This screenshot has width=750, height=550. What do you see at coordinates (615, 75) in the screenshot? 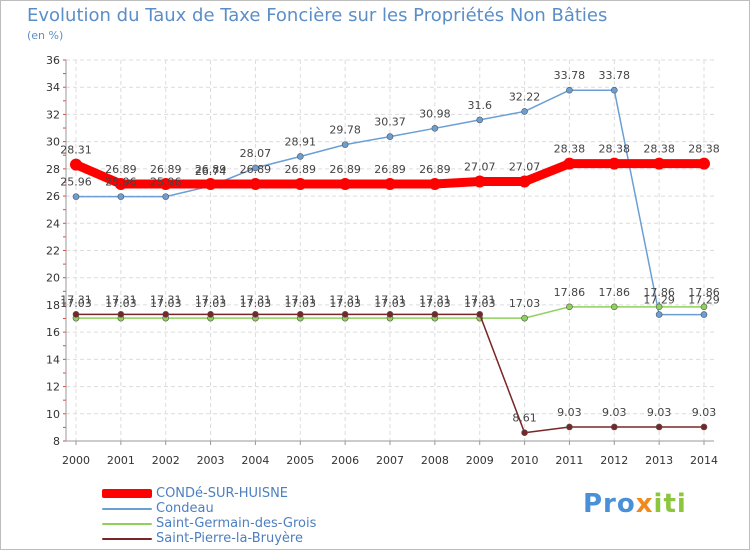
I see `data-label: 33.78` at bounding box center [615, 75].